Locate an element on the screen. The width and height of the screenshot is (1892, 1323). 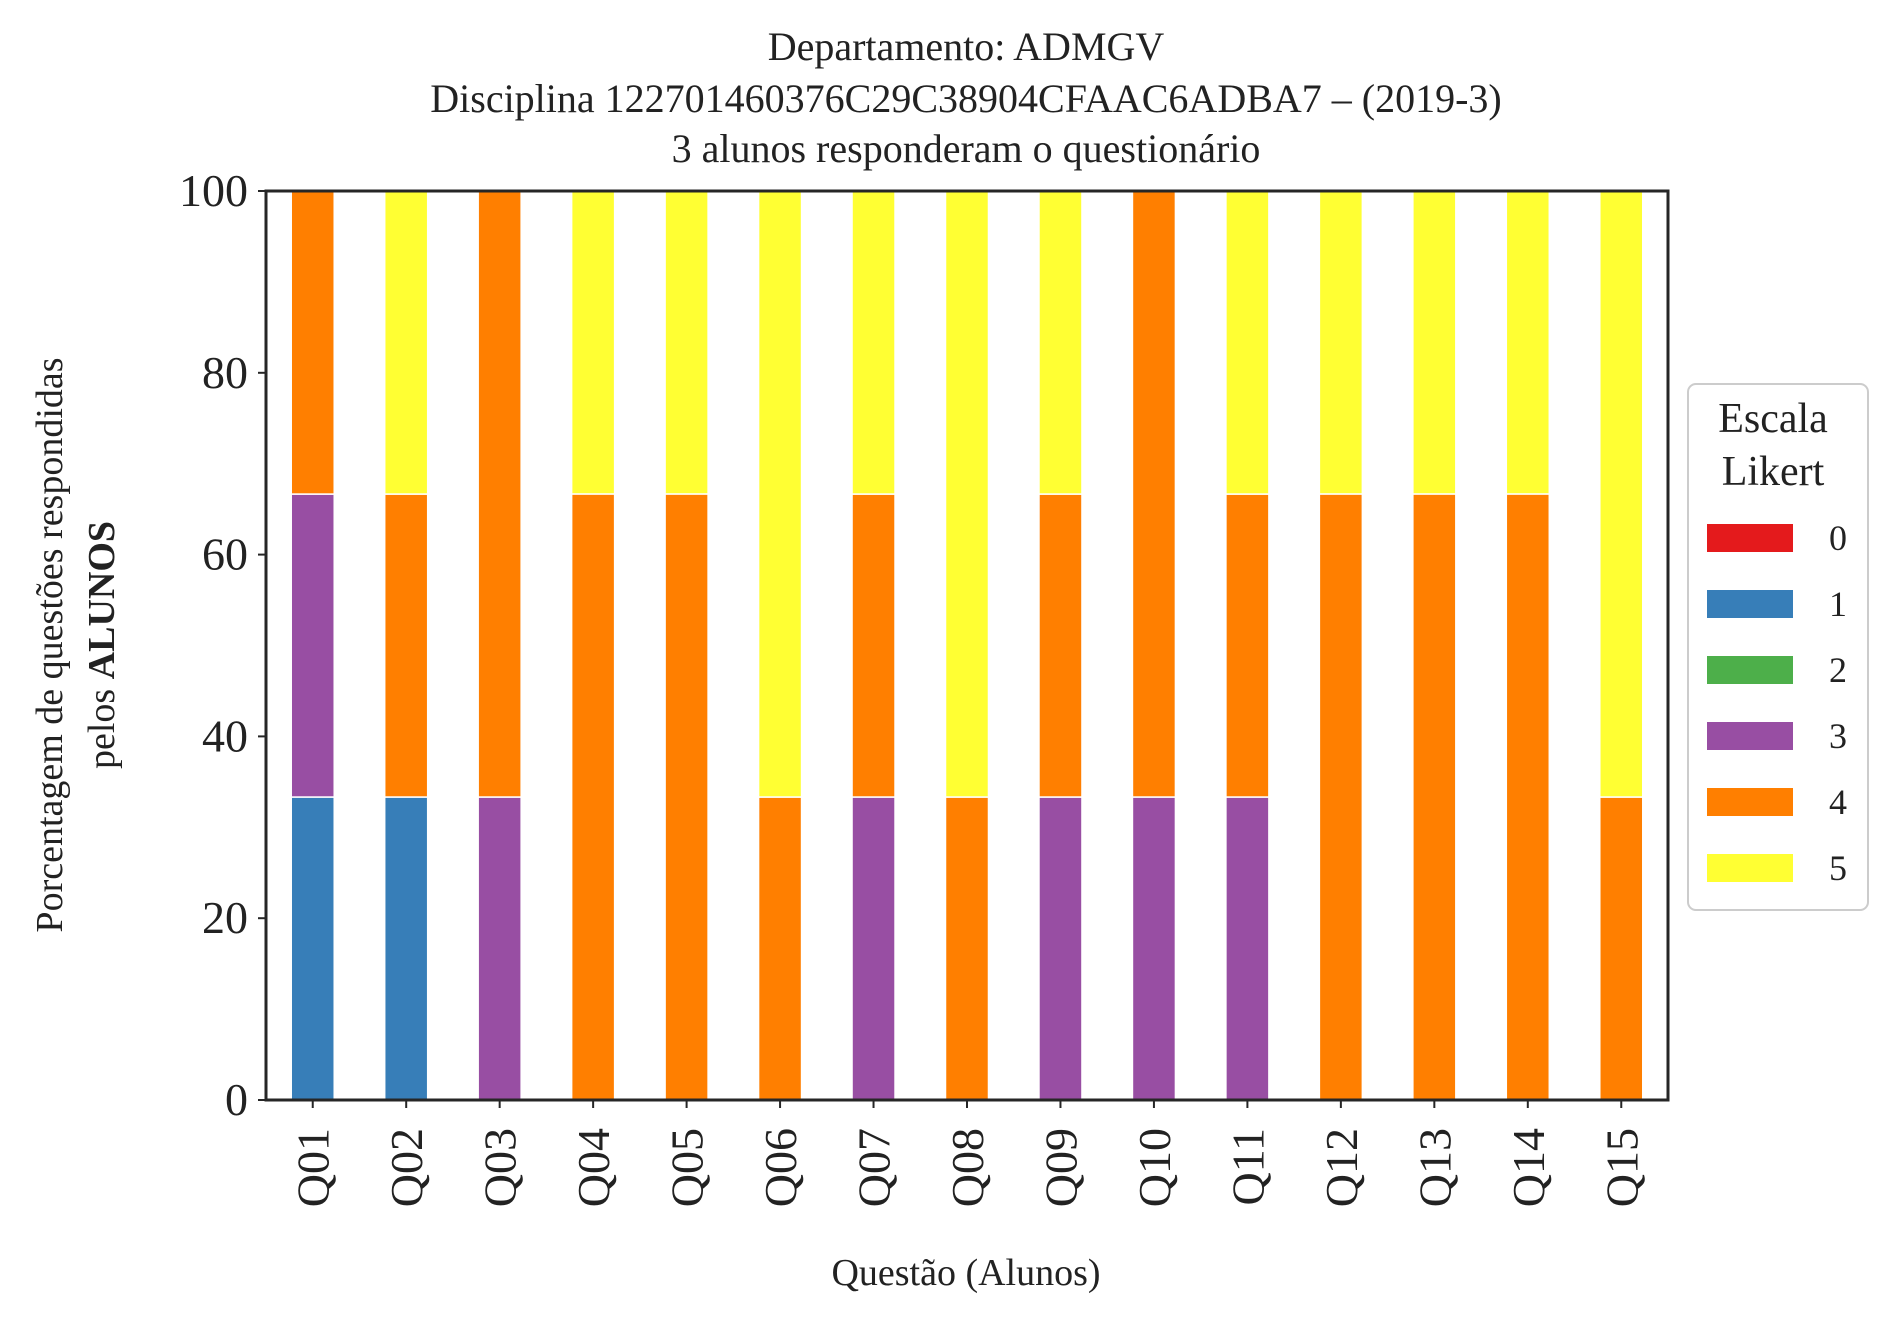
x-tick-label-Q11: Q11 is located at coordinates (1247, 1167).